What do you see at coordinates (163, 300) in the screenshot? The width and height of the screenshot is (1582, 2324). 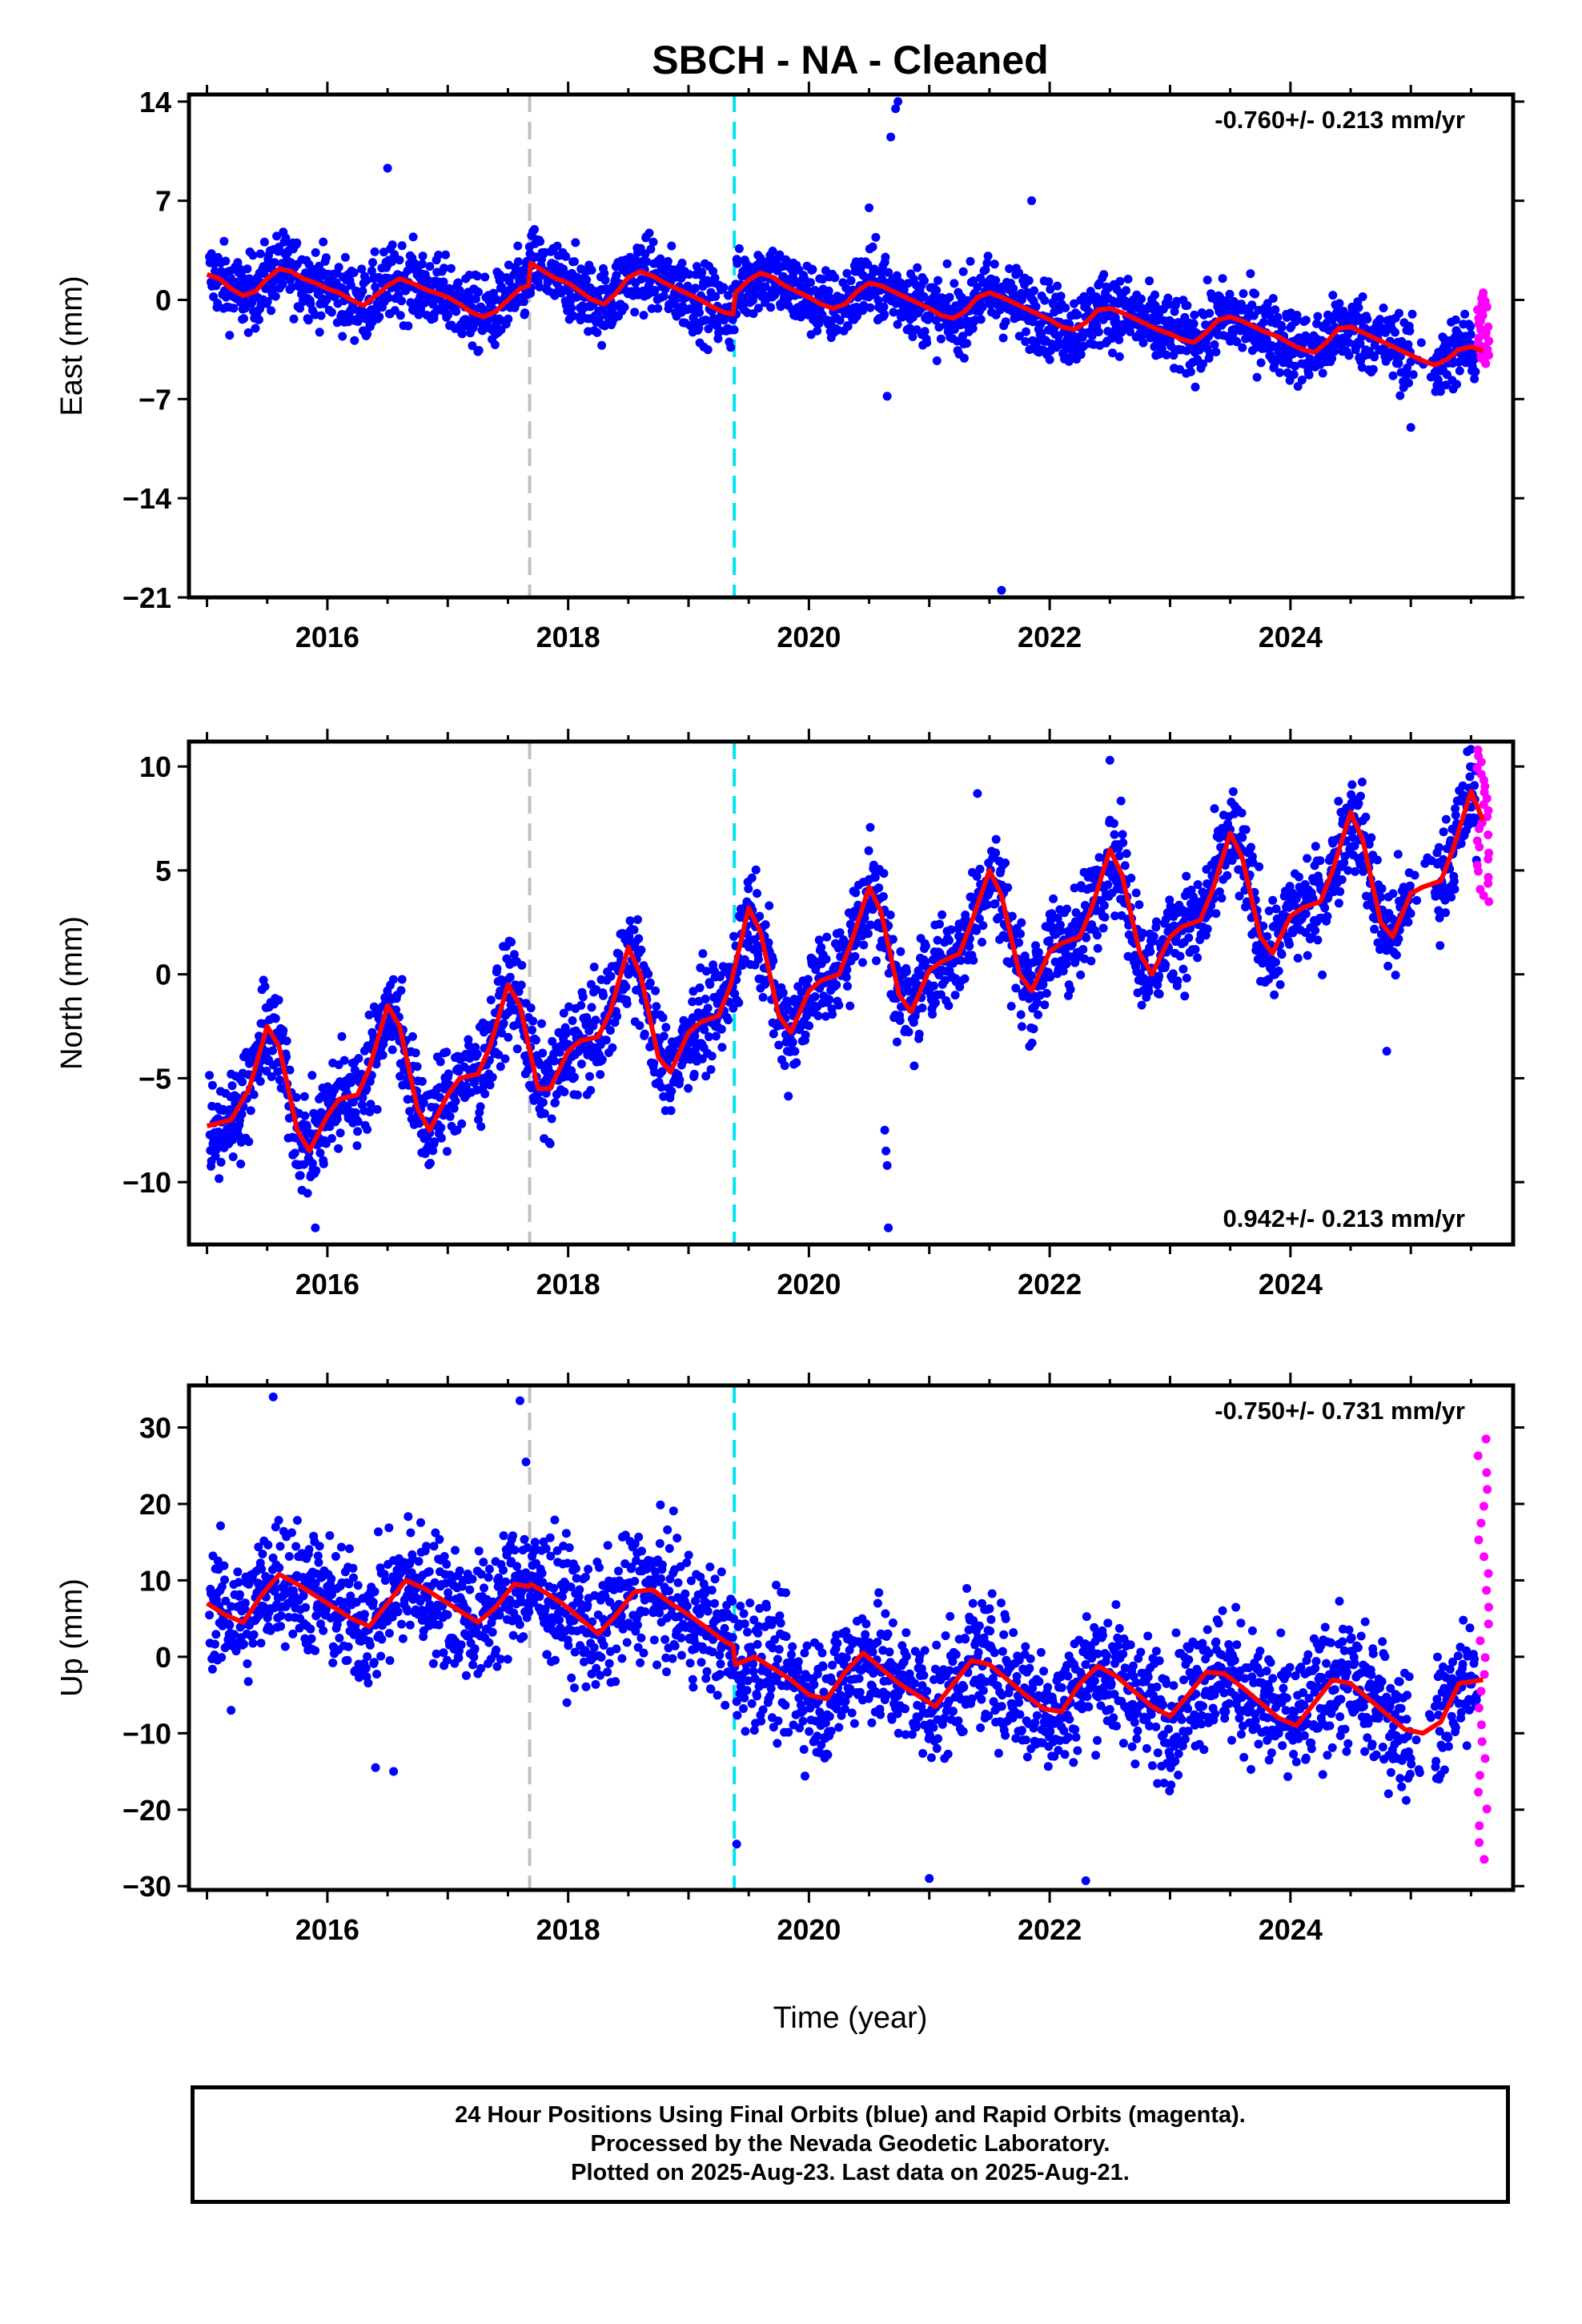 I see `y-tick-label: 0` at bounding box center [163, 300].